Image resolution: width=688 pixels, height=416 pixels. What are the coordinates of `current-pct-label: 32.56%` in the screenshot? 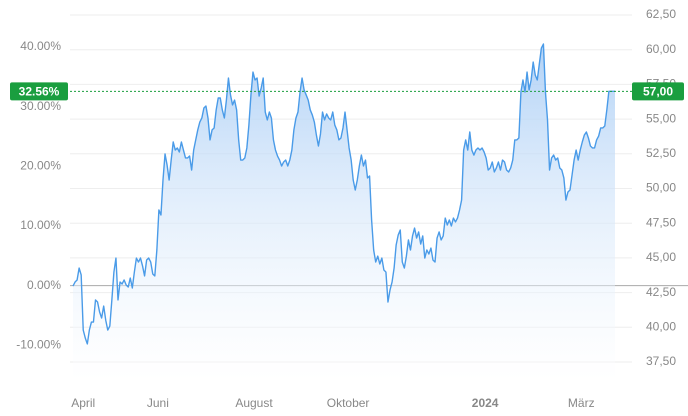 It's located at (39, 92).